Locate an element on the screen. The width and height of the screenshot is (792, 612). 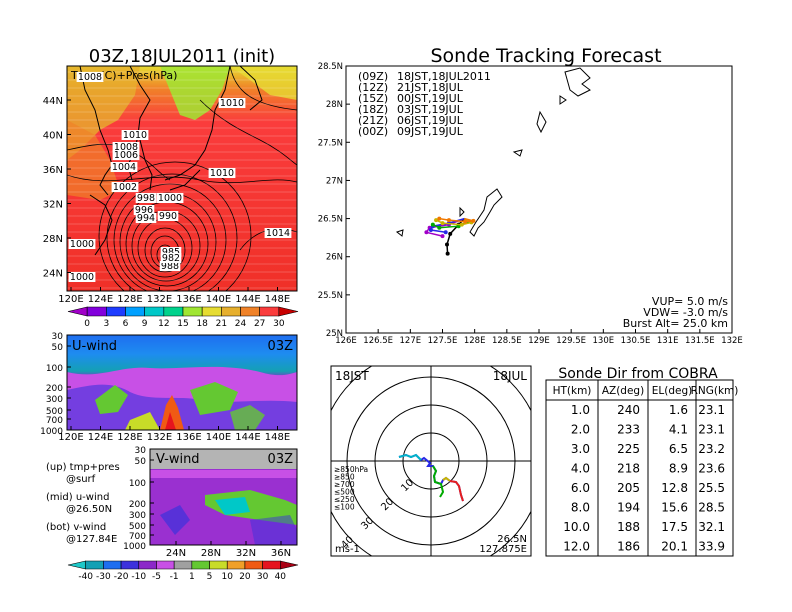
track-legend-value: 18JST,18JUL2011 is located at coordinates (444, 76).